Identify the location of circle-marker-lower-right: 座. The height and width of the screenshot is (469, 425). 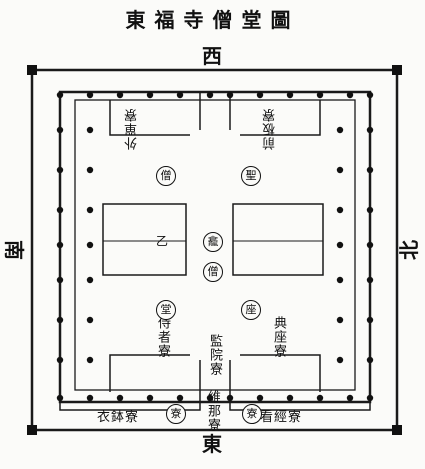
(251, 310).